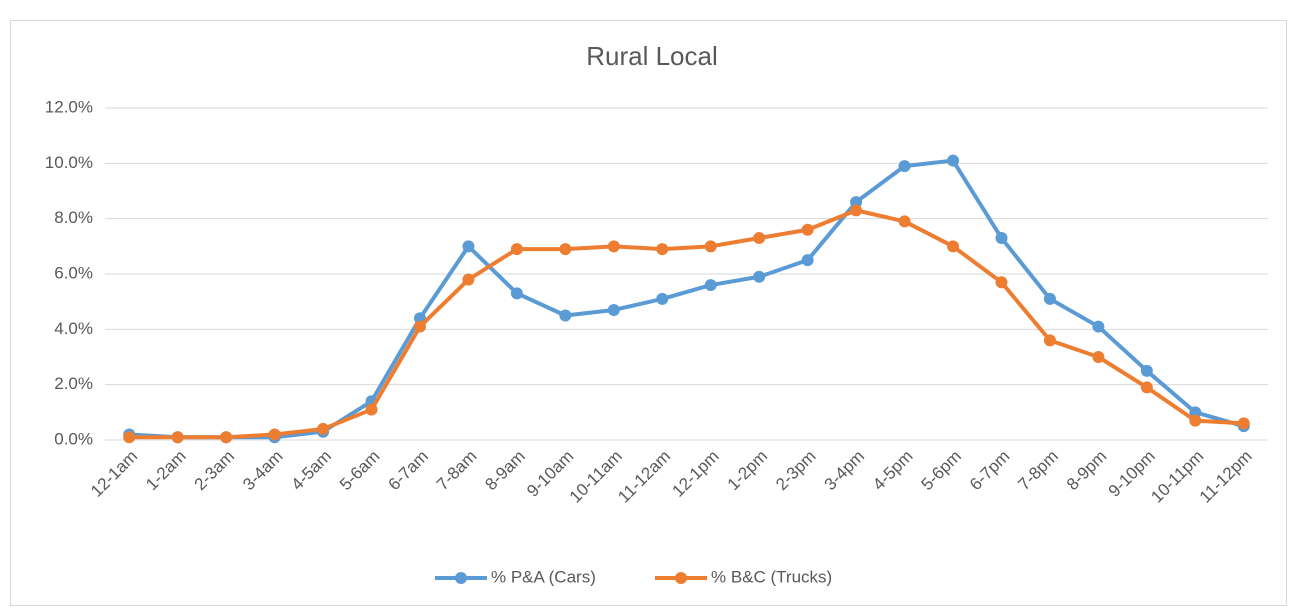  I want to click on legend-label: % B&C (Trucks), so click(771, 576).